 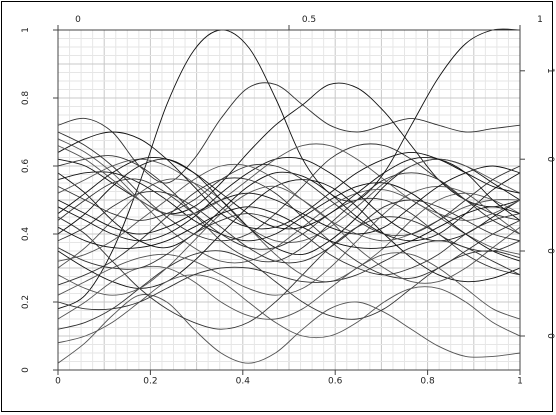 What do you see at coordinates (335, 382) in the screenshot?
I see `x-tick-label: 0.6` at bounding box center [335, 382].